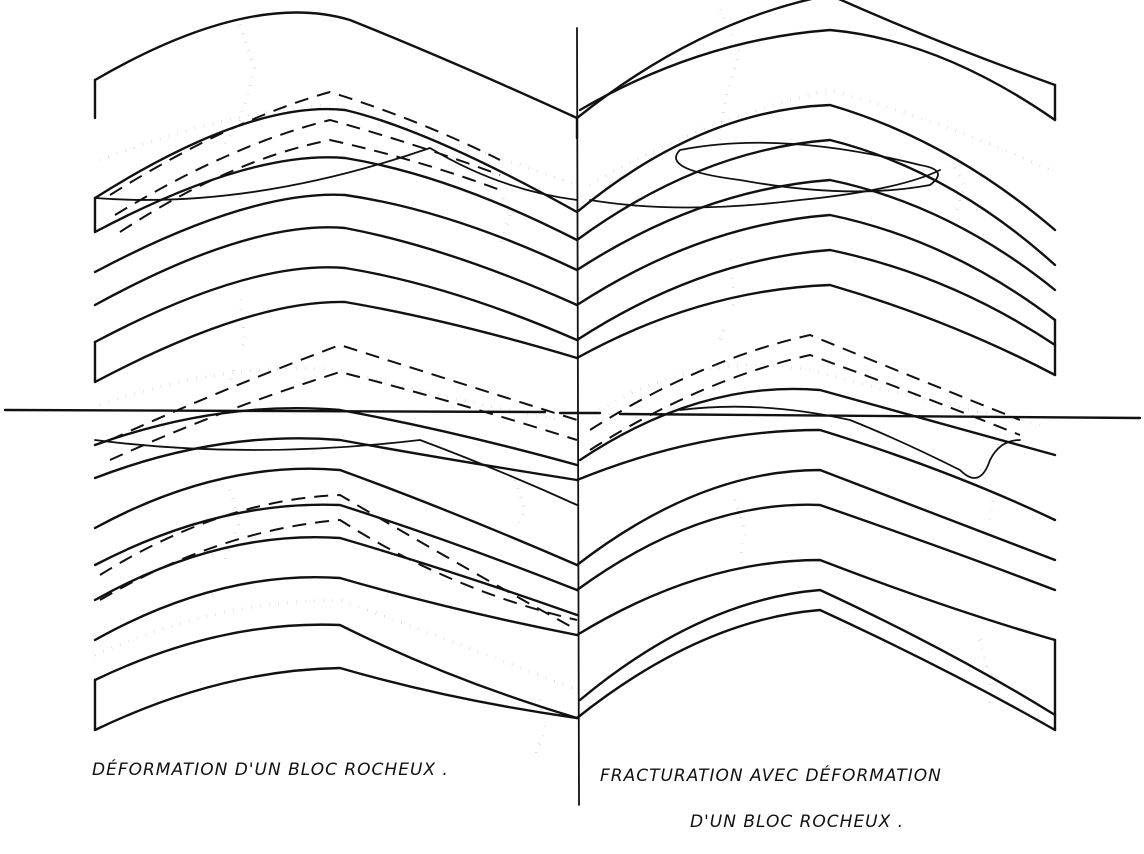 This screenshot has height=854, width=1144. I want to click on caption-right-line-1: FRACTURATION AVEC DÉFORMATION, so click(771, 776).